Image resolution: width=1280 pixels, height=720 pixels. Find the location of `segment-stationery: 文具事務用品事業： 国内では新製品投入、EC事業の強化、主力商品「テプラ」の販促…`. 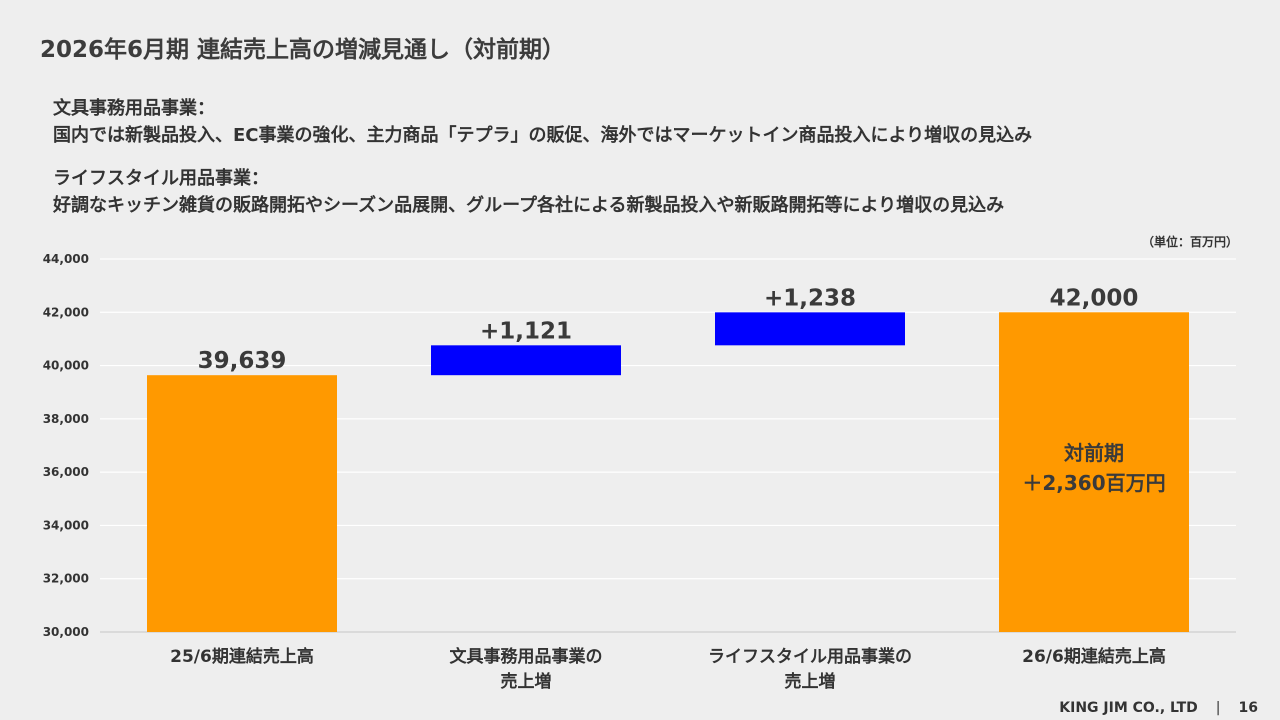

segment-stationery: 文具事務用品事業： 国内では新製品投入、EC事業の強化、主力商品「テプラ」の販促… is located at coordinates (542, 122).